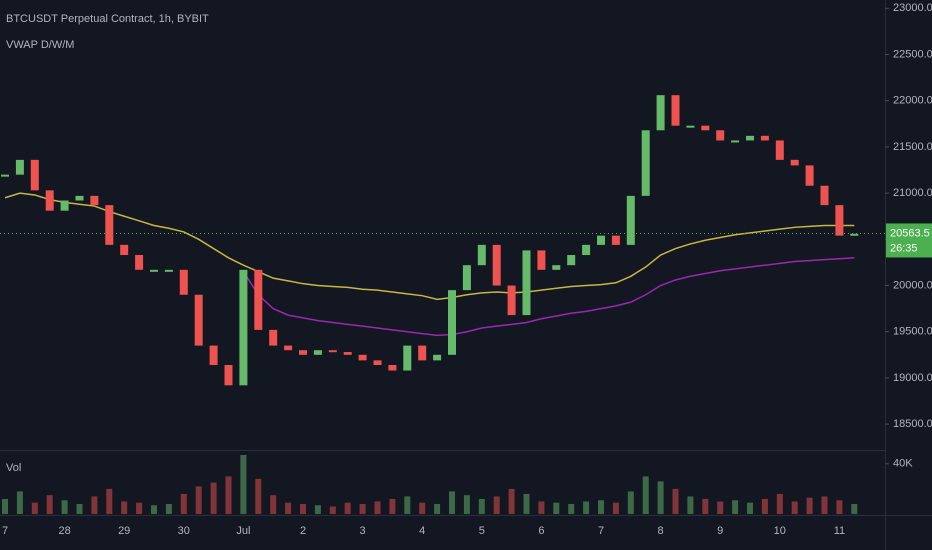  What do you see at coordinates (422, 531) in the screenshot?
I see `x-tick-label: 4` at bounding box center [422, 531].